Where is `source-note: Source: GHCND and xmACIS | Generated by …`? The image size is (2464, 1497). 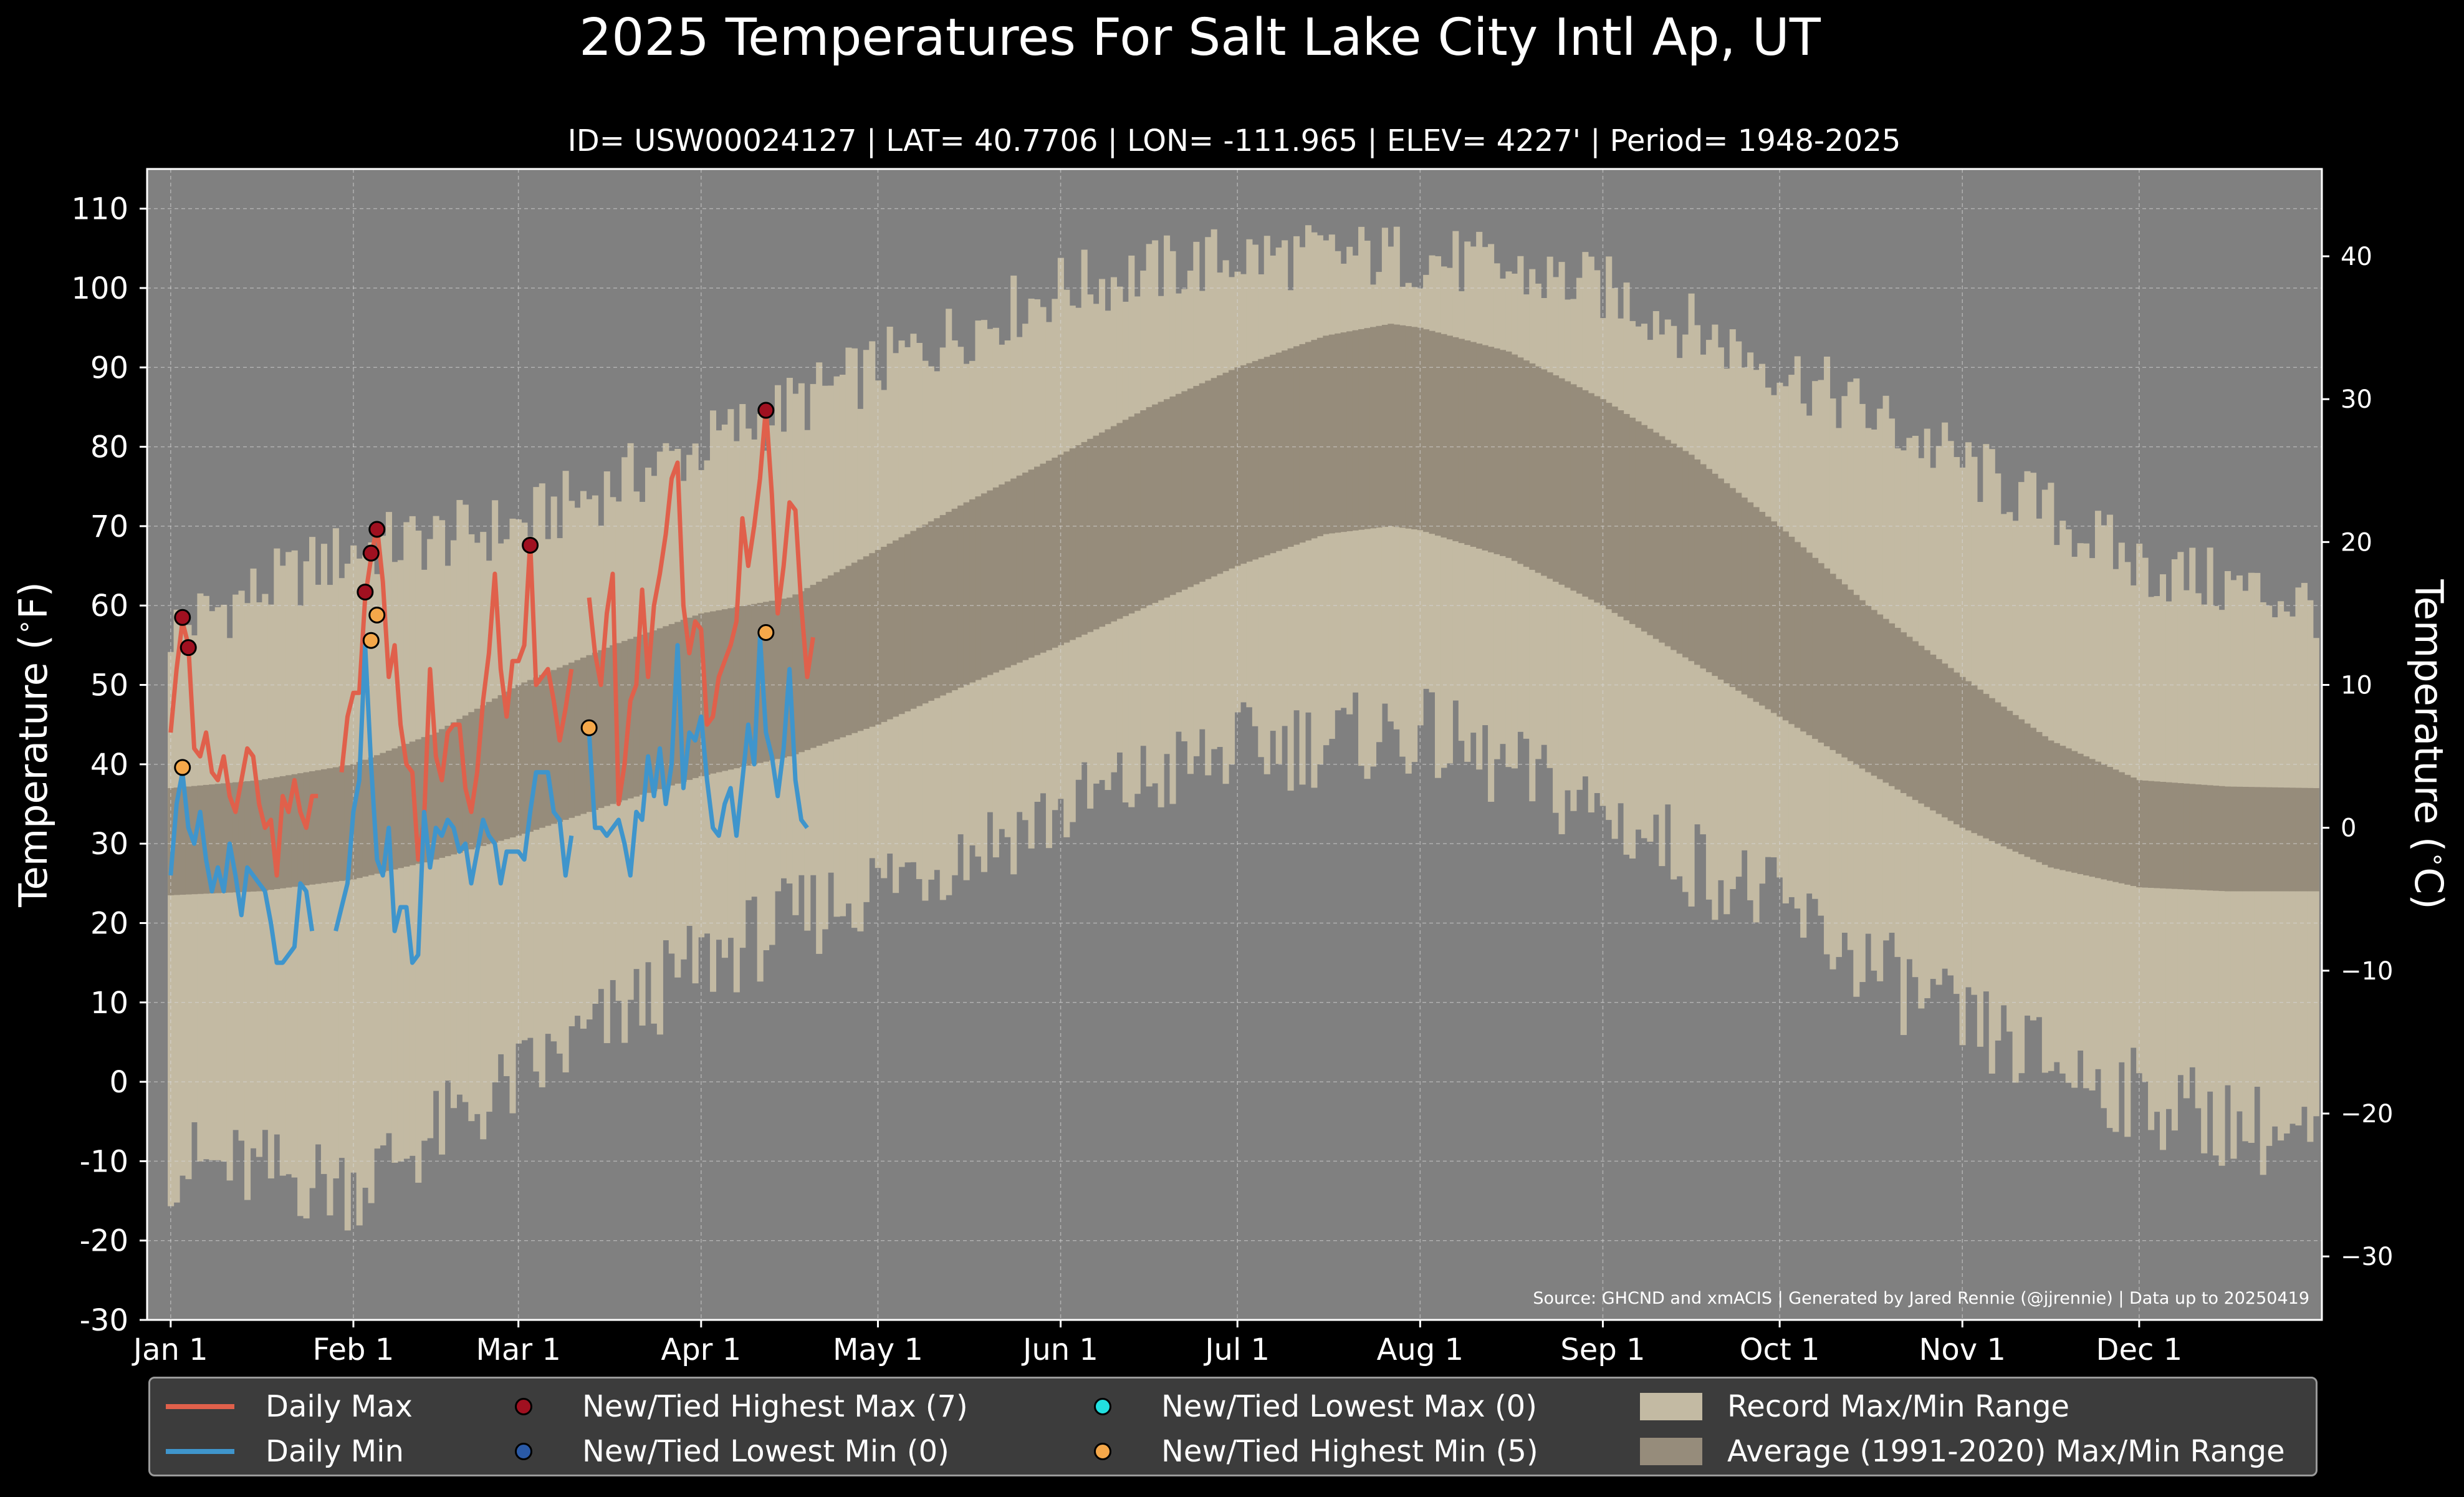
source-note: Source: GHCND and xmACIS | Generated by … is located at coordinates (1921, 1298).